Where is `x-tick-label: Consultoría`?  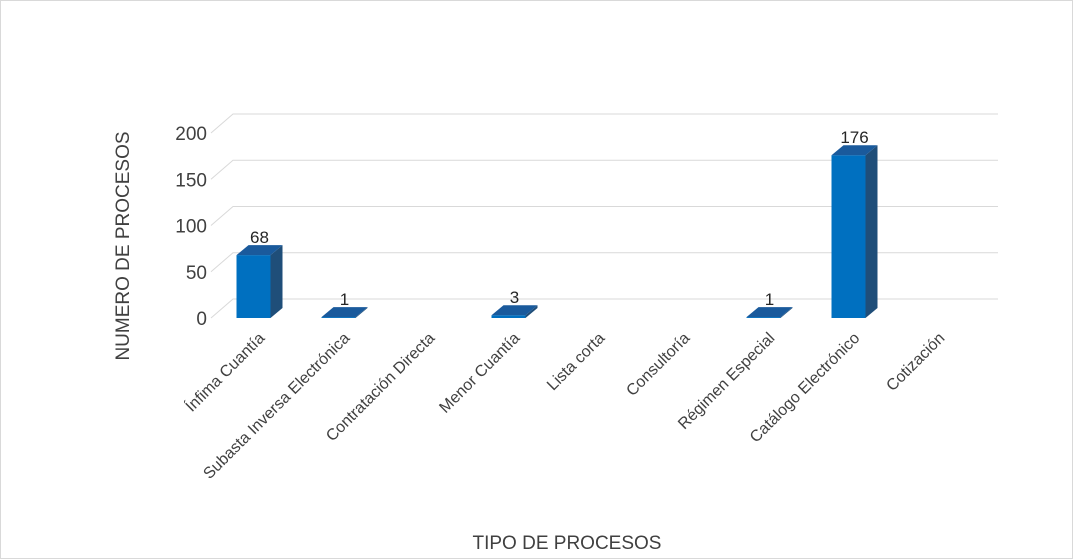
x-tick-label: Consultoría is located at coordinates (658, 365).